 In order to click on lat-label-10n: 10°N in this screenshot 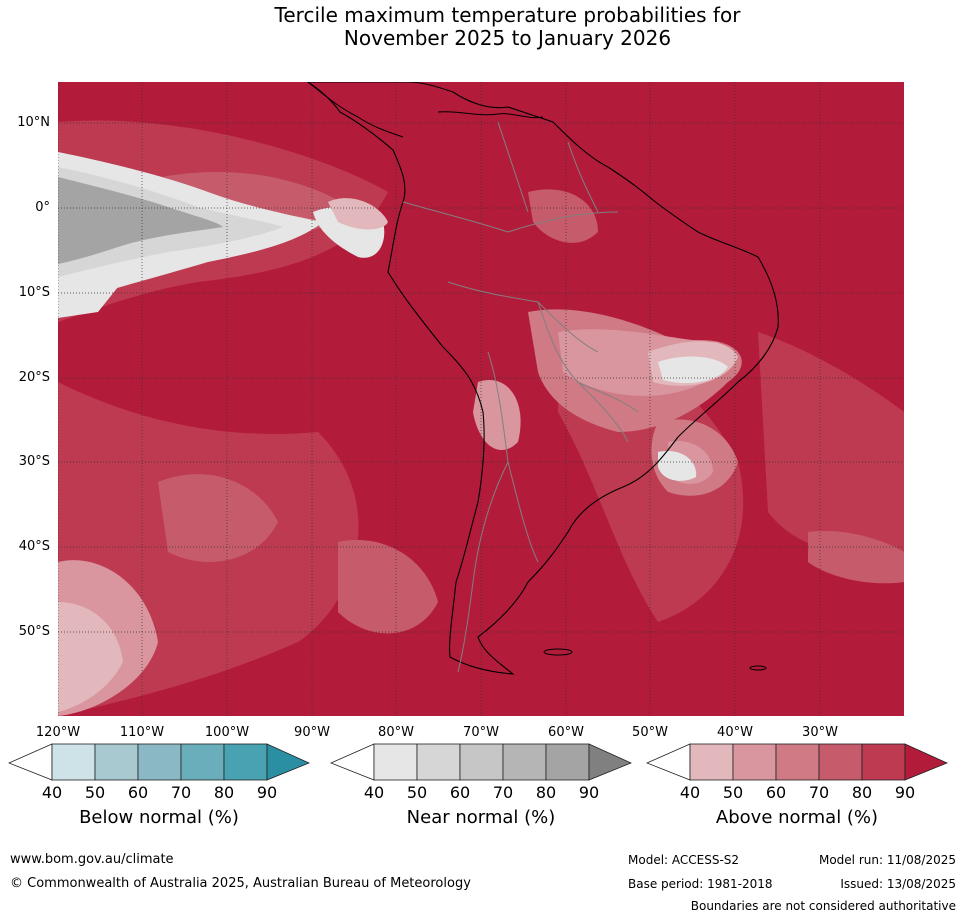, I will do `click(33, 122)`.